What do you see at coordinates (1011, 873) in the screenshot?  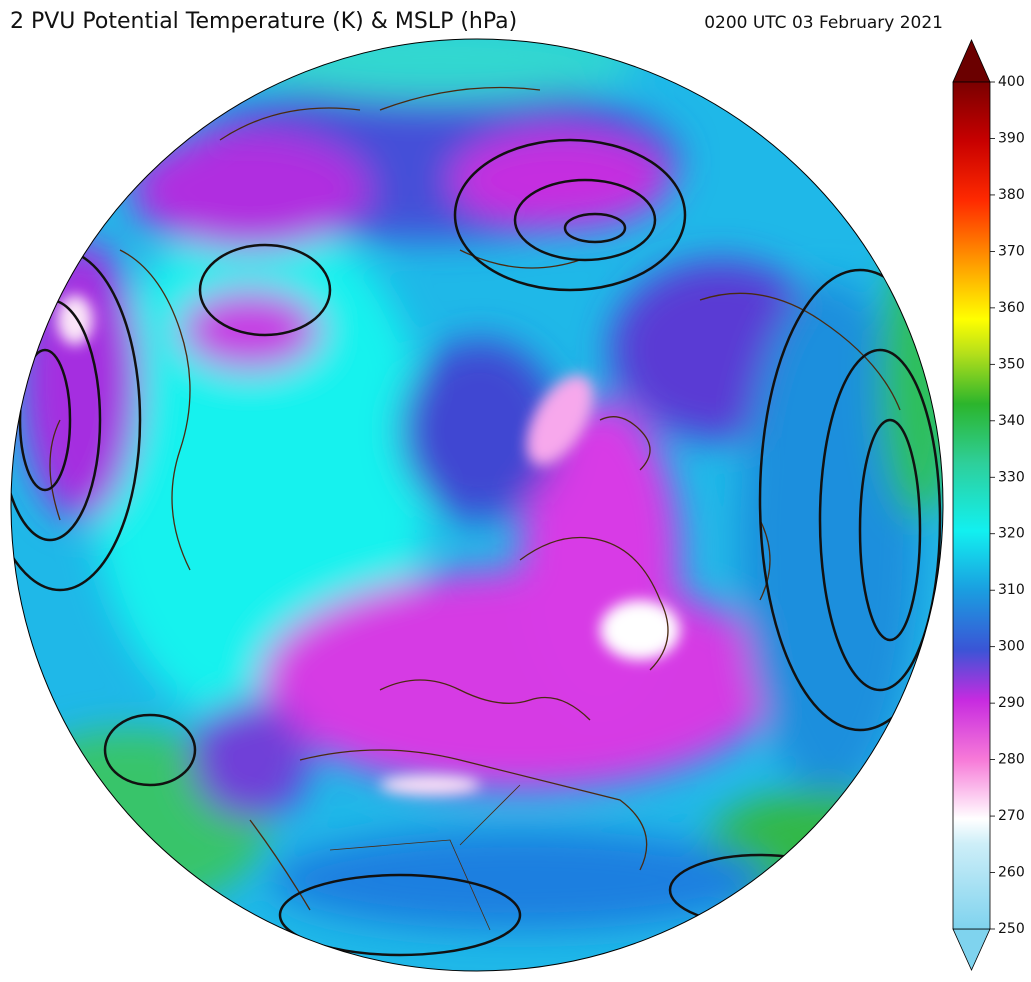 I see `colorbar-tick-label: 260` at bounding box center [1011, 873].